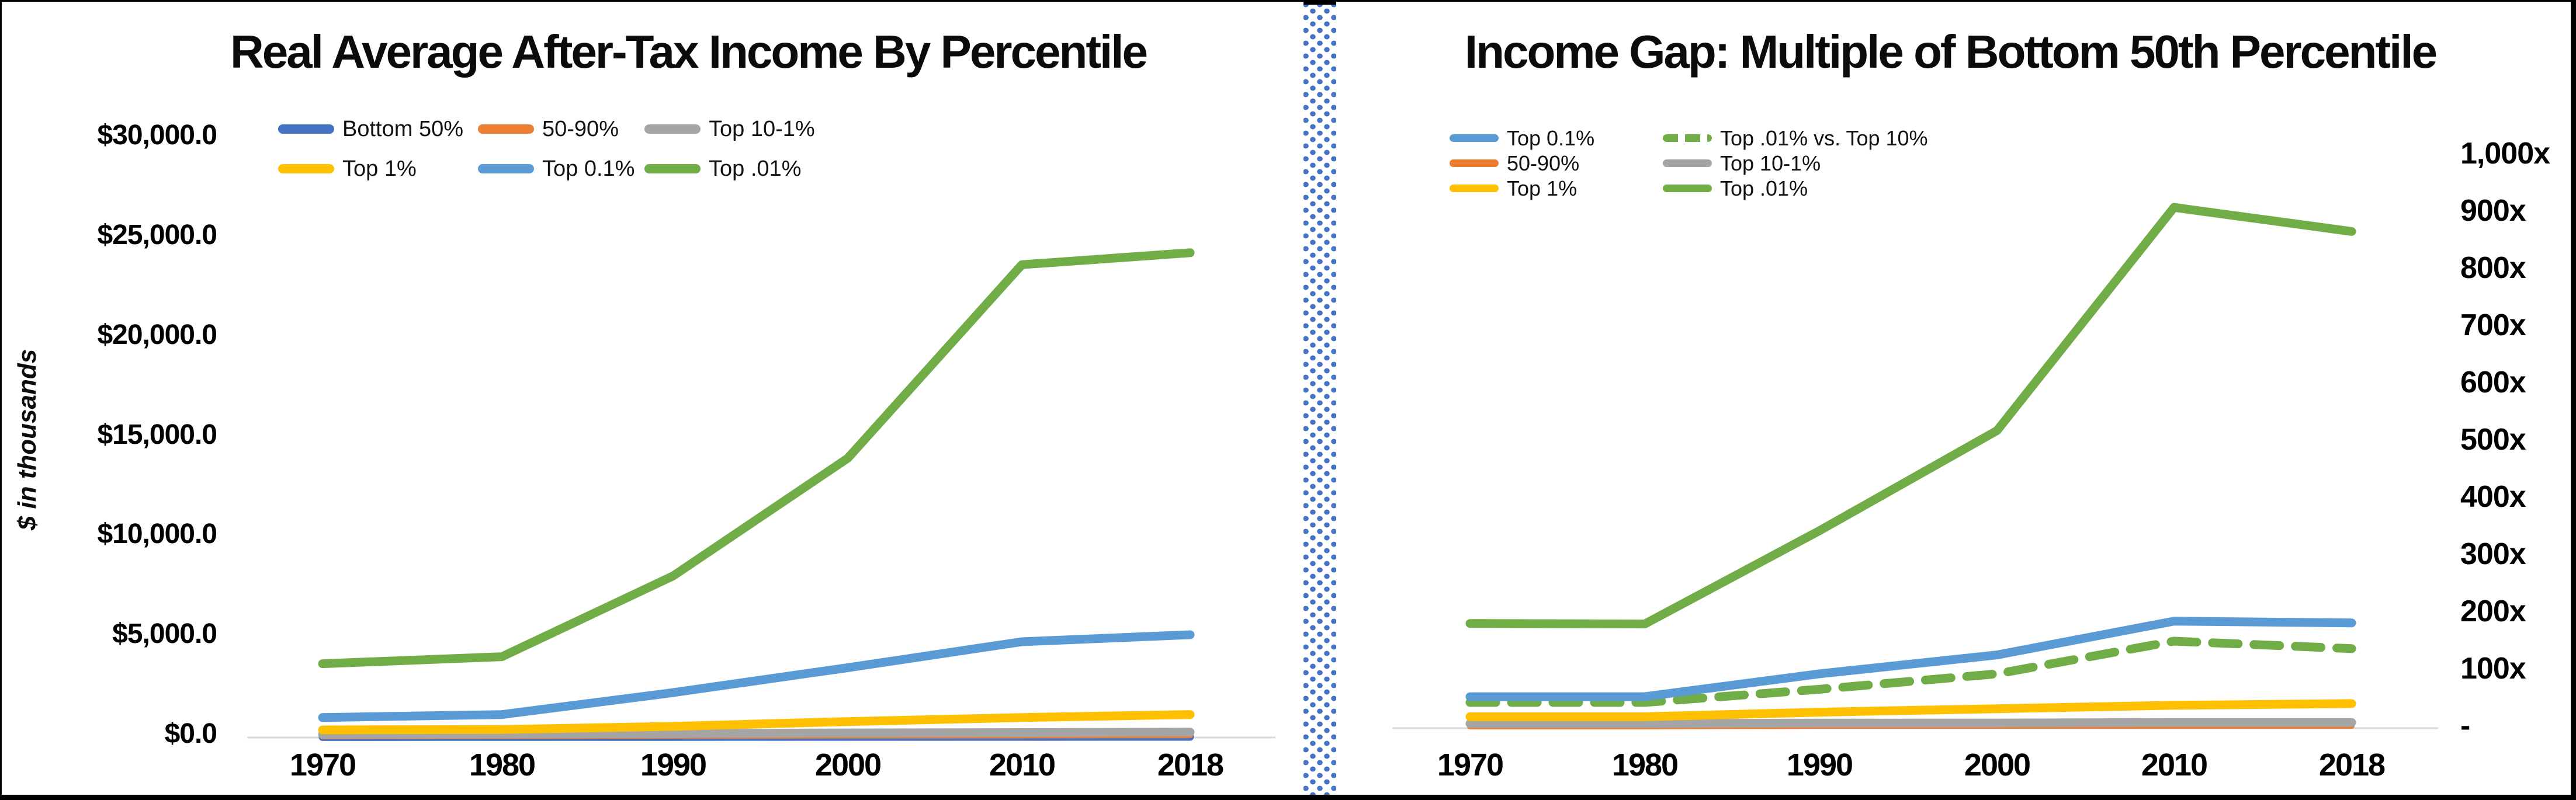 The image size is (2576, 800). I want to click on y-tick-label: $5,000.0, so click(165, 634).